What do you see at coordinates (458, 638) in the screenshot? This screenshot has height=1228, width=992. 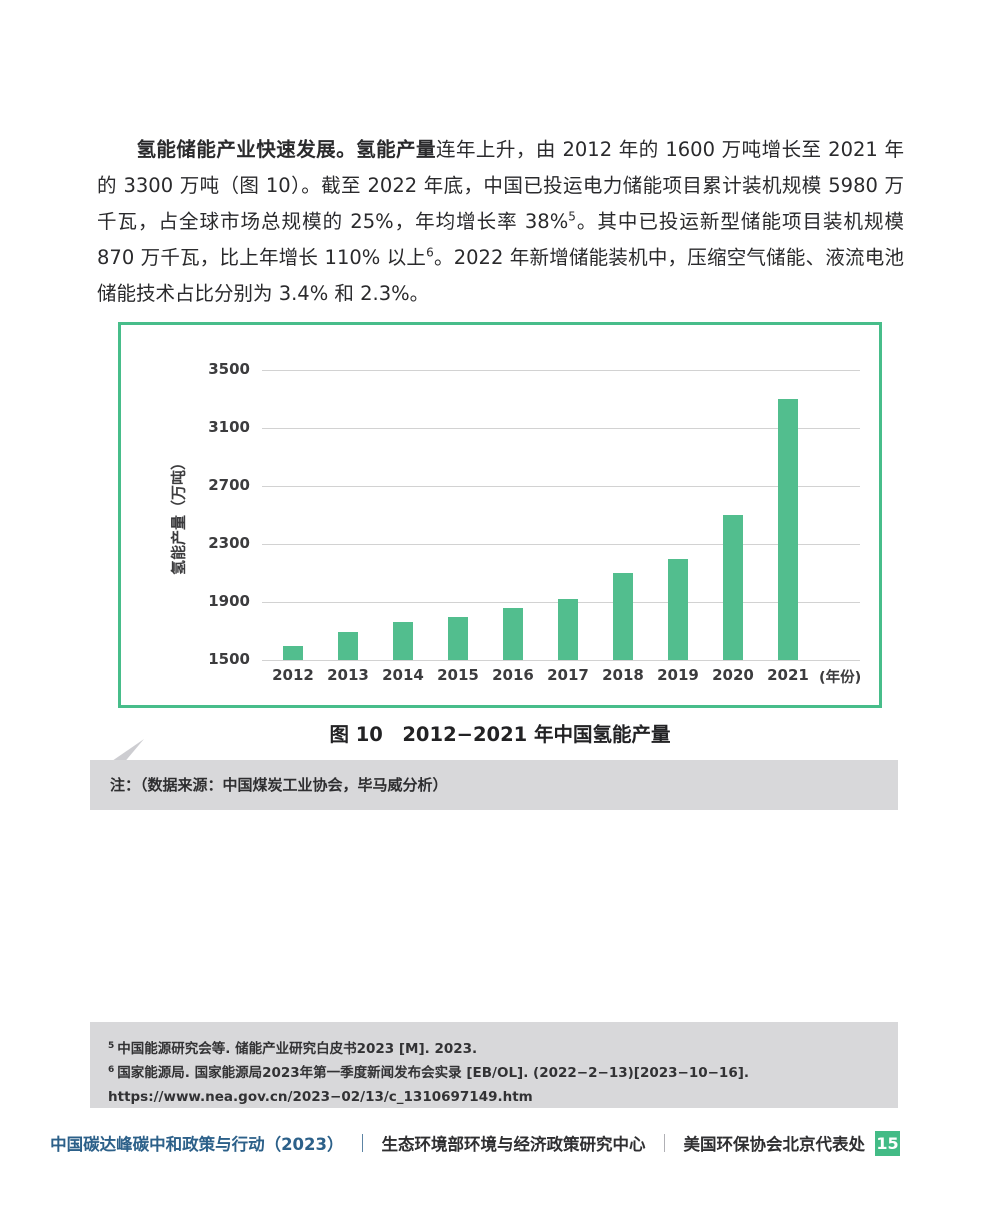 I see `bar-2015` at bounding box center [458, 638].